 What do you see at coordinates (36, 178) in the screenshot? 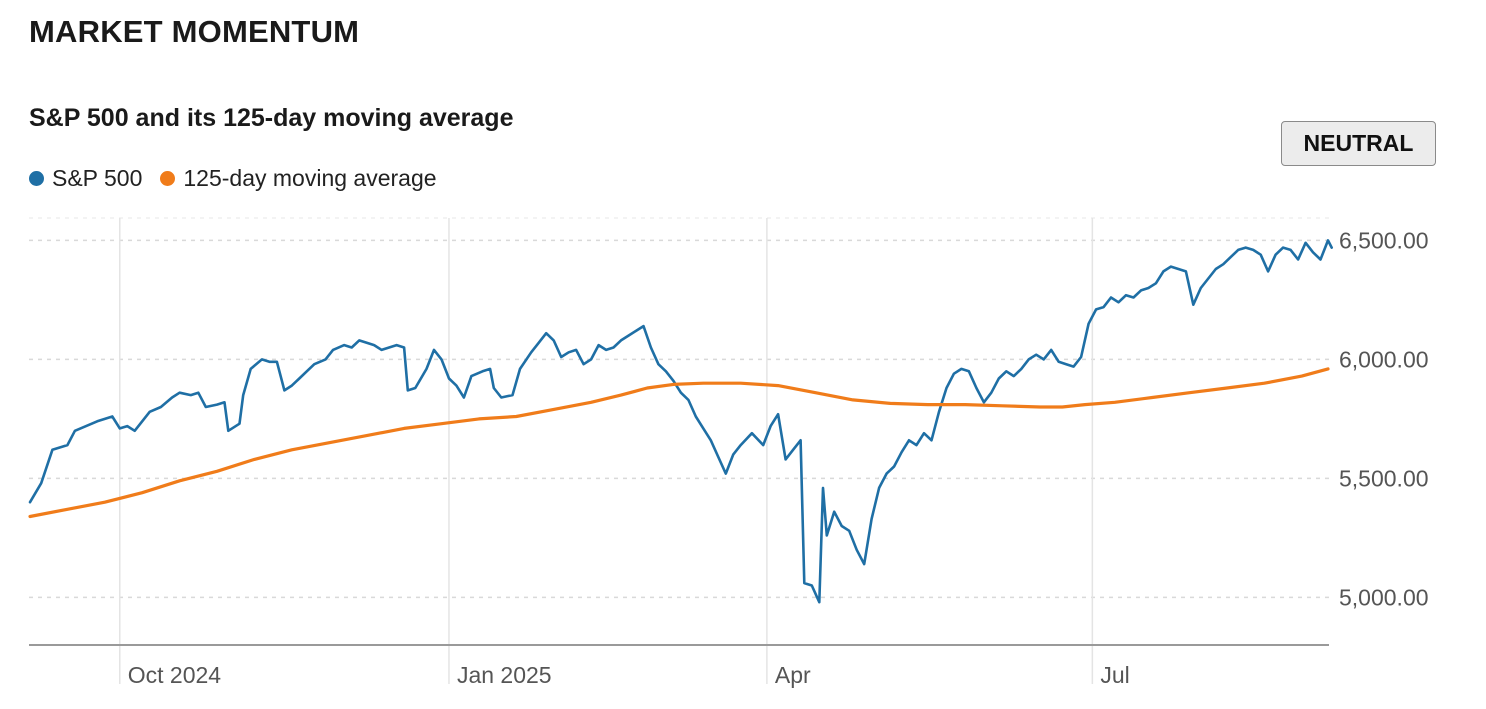
I see `legend-dot-sp500-icon` at bounding box center [36, 178].